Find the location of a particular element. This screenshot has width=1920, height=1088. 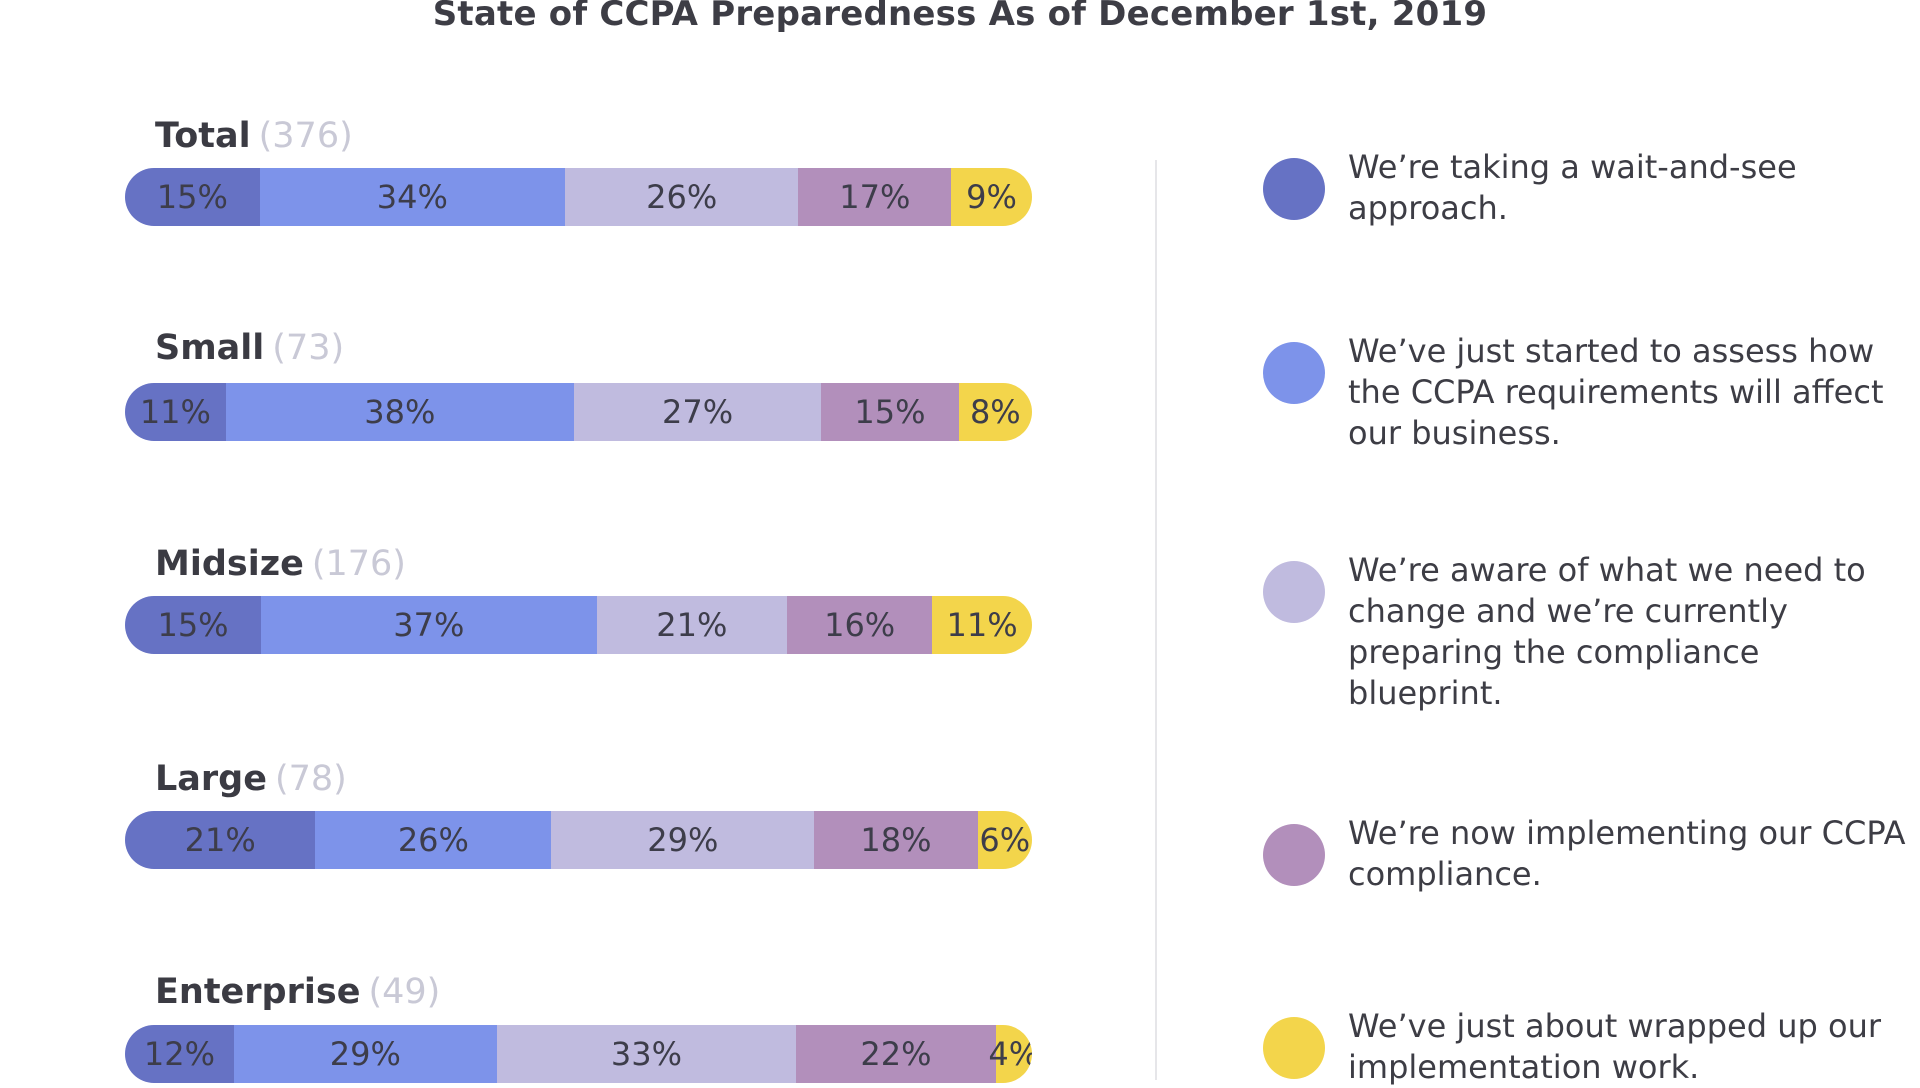

segment-value-label: 34% is located at coordinates (412, 197).